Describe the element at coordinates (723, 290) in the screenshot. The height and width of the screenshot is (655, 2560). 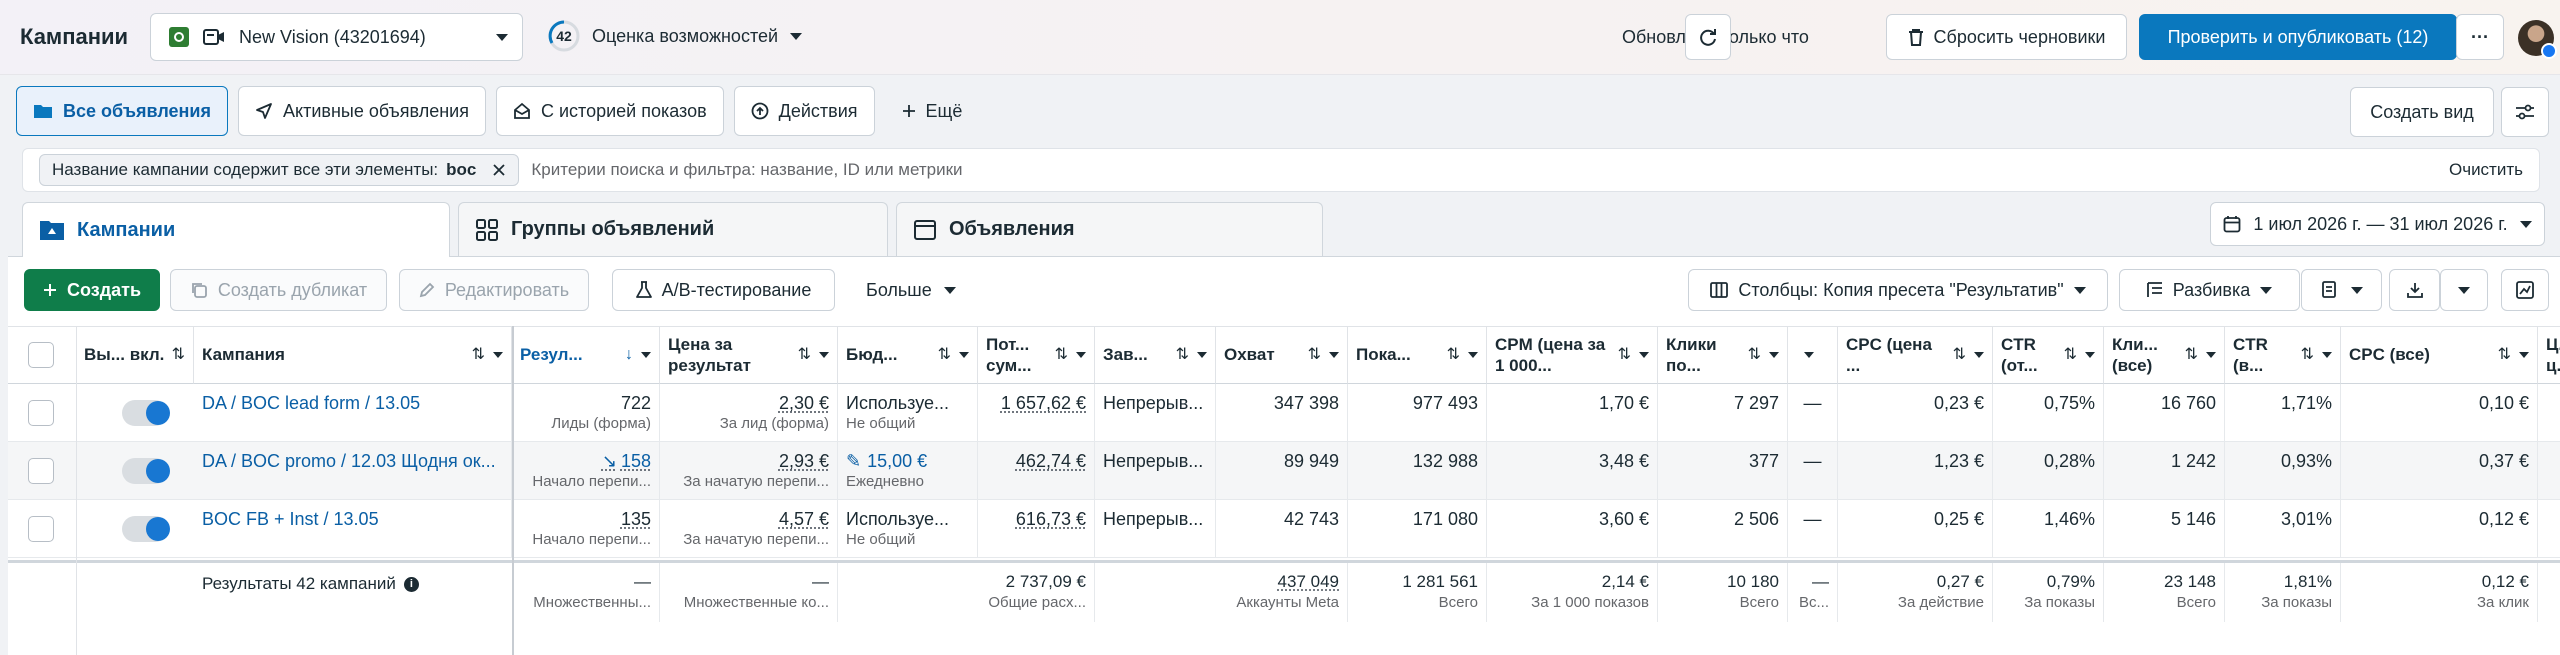
I see `ab-test-button: A/B-тестирование` at that location.